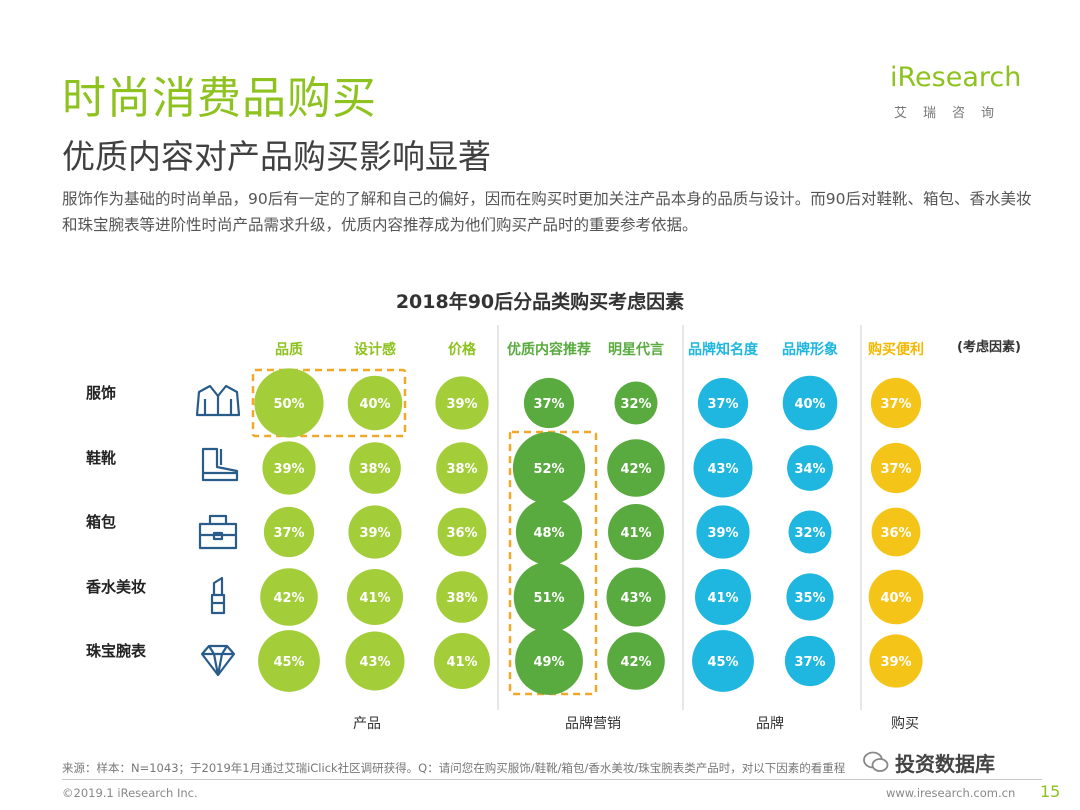  Describe the element at coordinates (130, 793) in the screenshot. I see `copyright: ©2019.1 iResearch Inc.` at that location.